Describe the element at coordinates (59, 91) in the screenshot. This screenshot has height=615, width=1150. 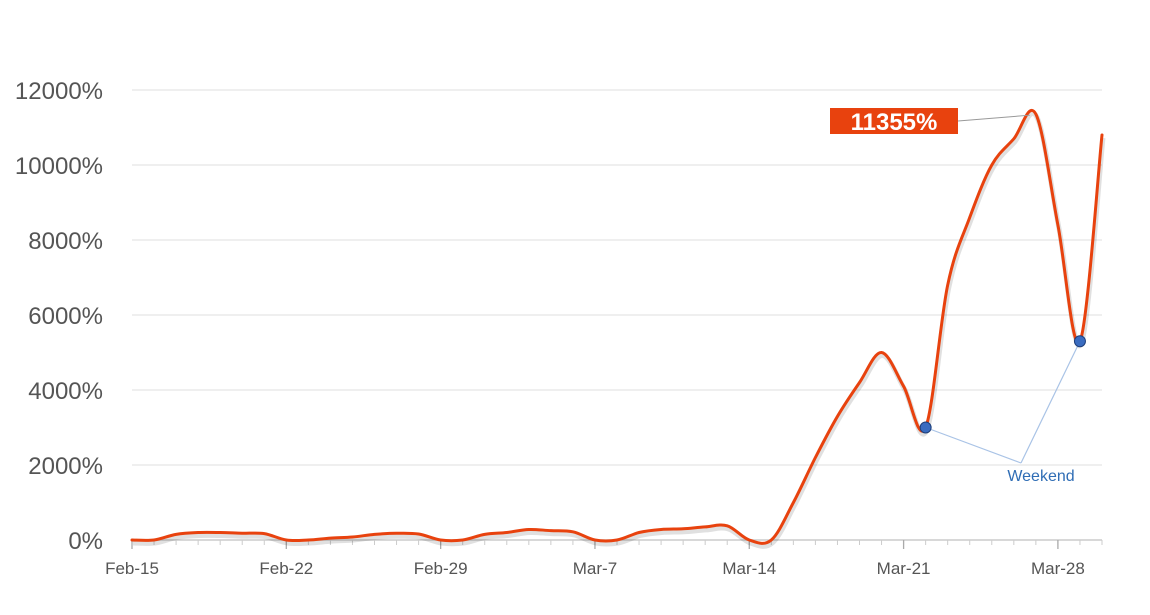
I see `y-tick-label: 12000%` at that location.